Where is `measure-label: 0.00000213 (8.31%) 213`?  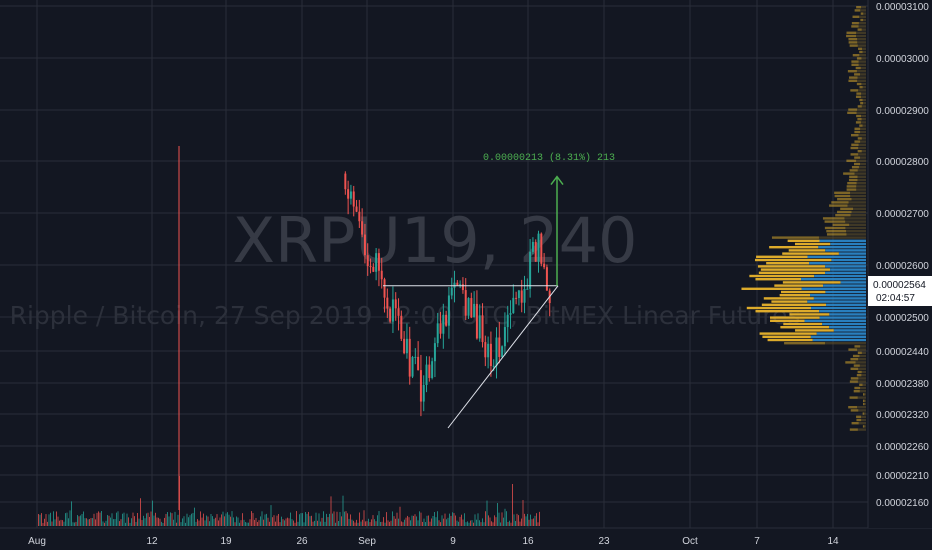 measure-label: 0.00000213 (8.31%) 213 is located at coordinates (549, 158).